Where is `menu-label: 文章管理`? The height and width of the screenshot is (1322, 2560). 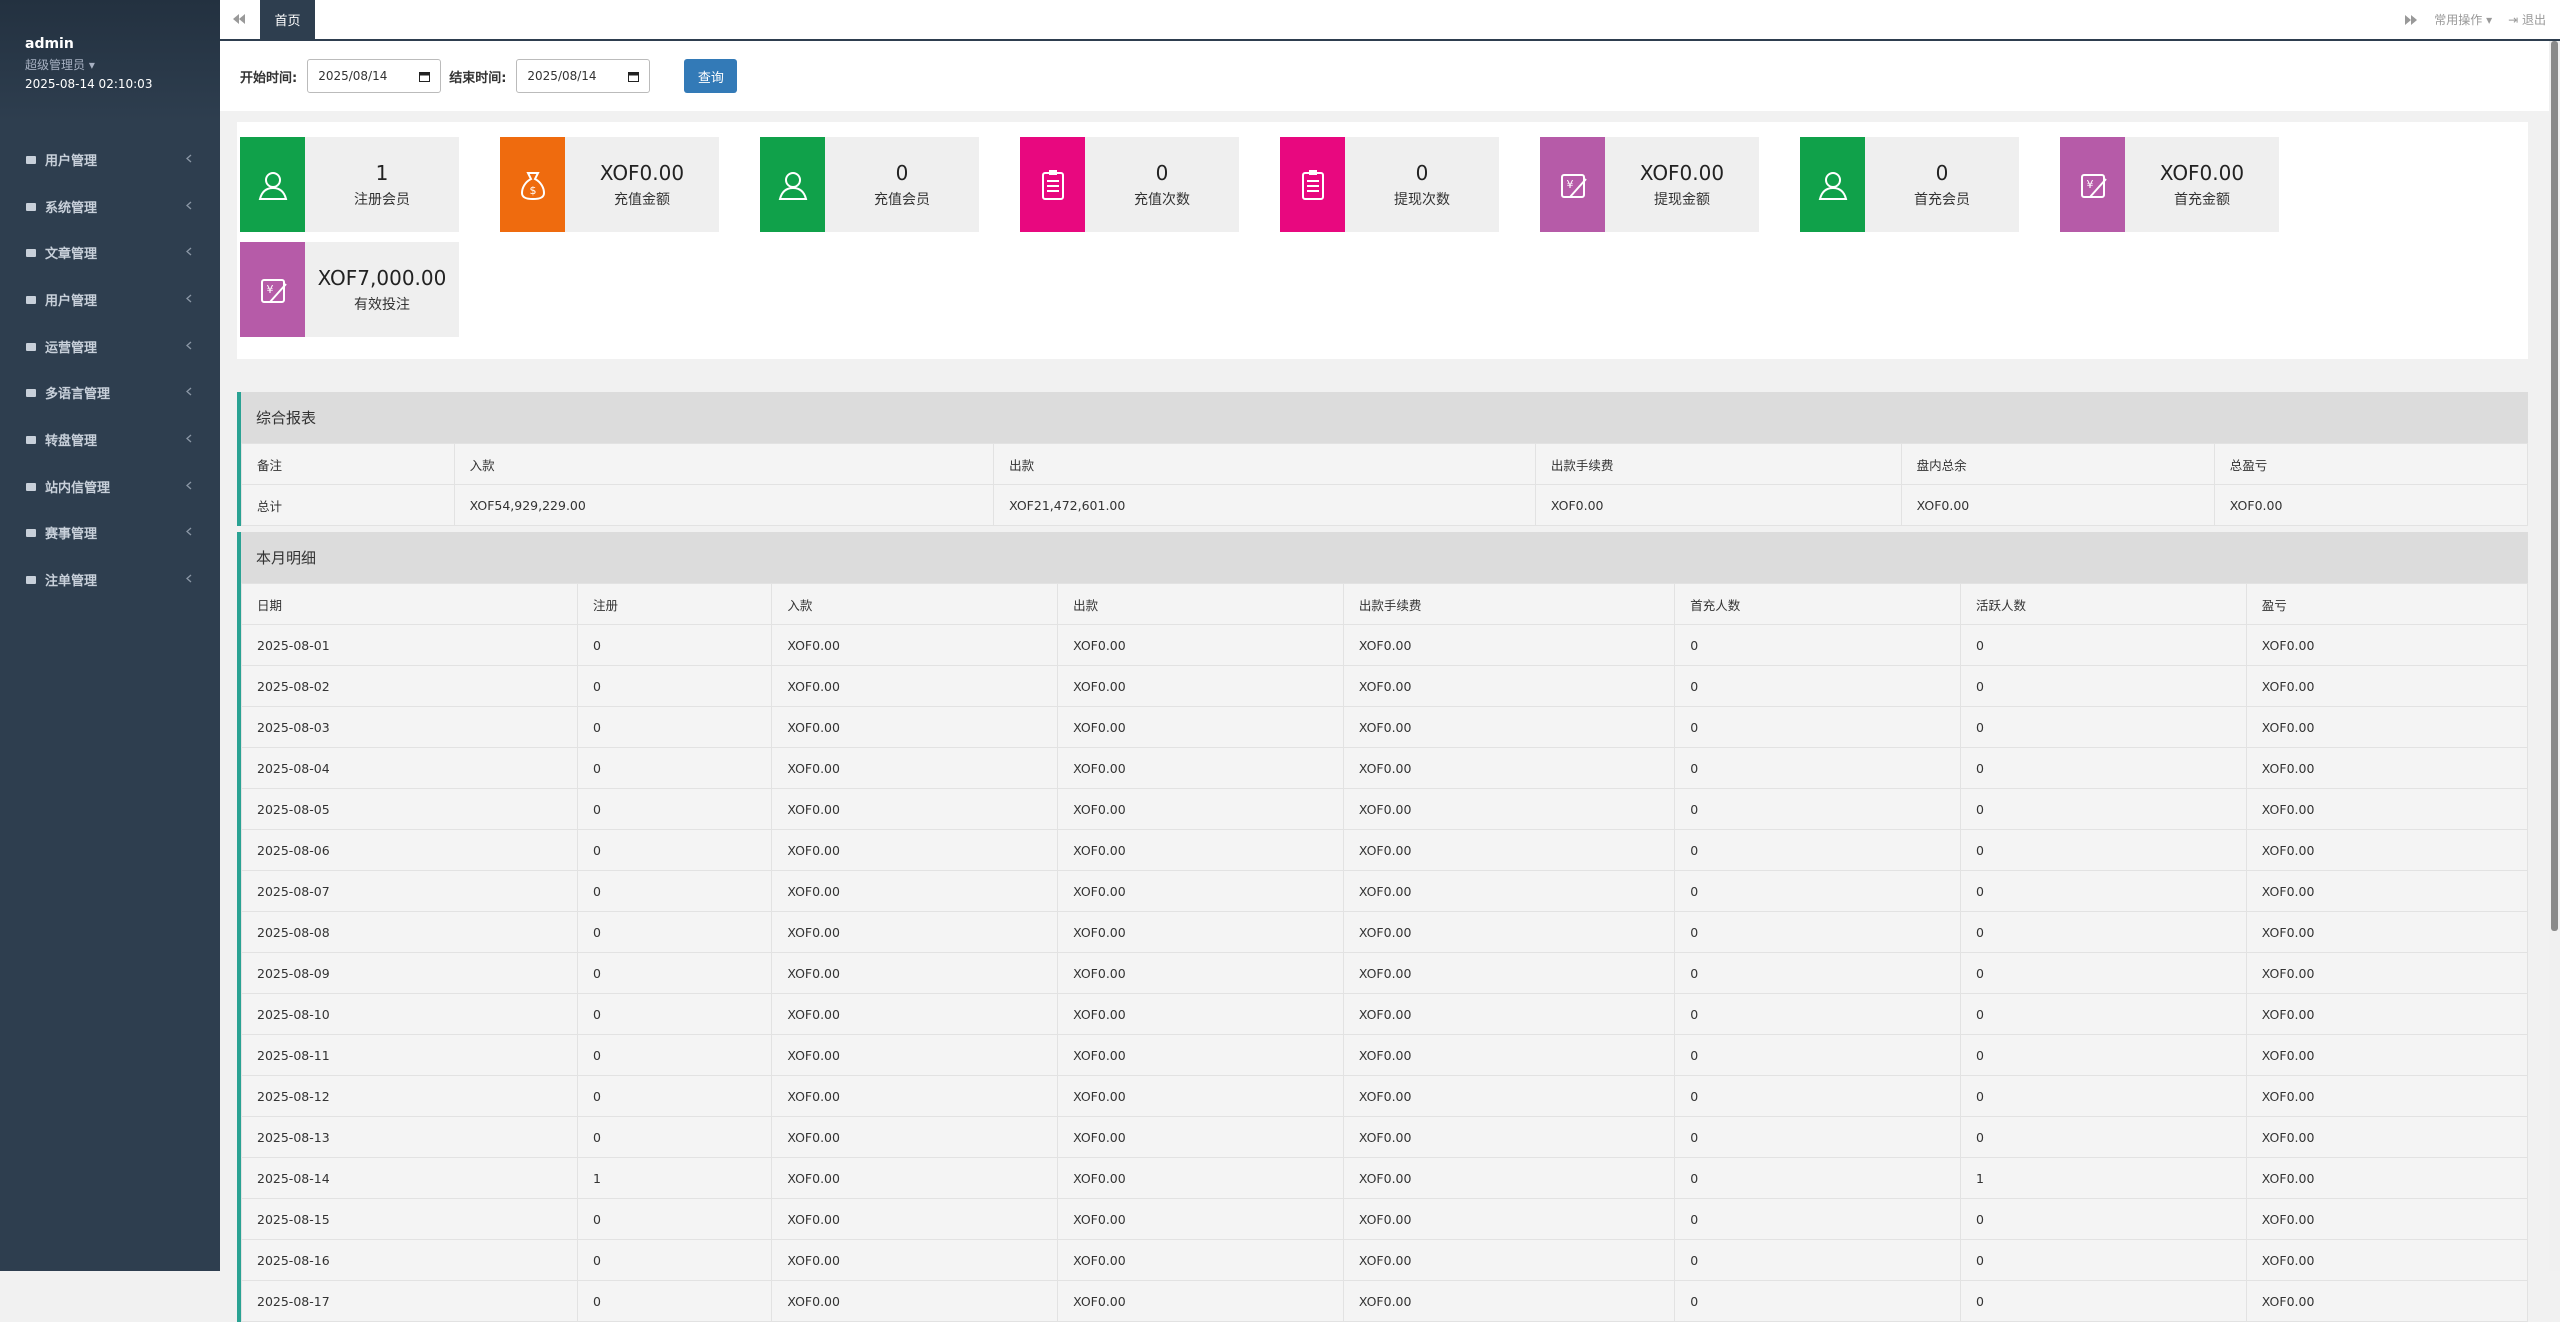
menu-label: 文章管理 is located at coordinates (71, 252).